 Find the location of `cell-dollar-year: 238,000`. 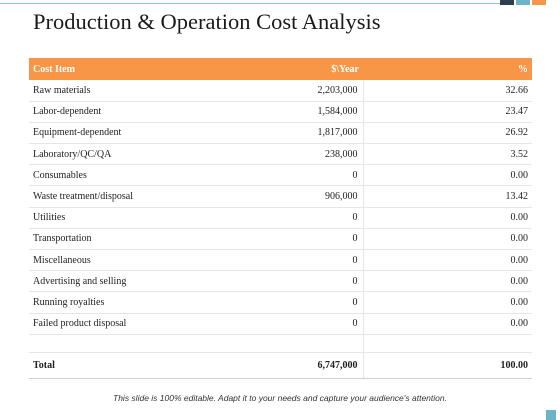

cell-dollar-year: 238,000 is located at coordinates (279, 154).